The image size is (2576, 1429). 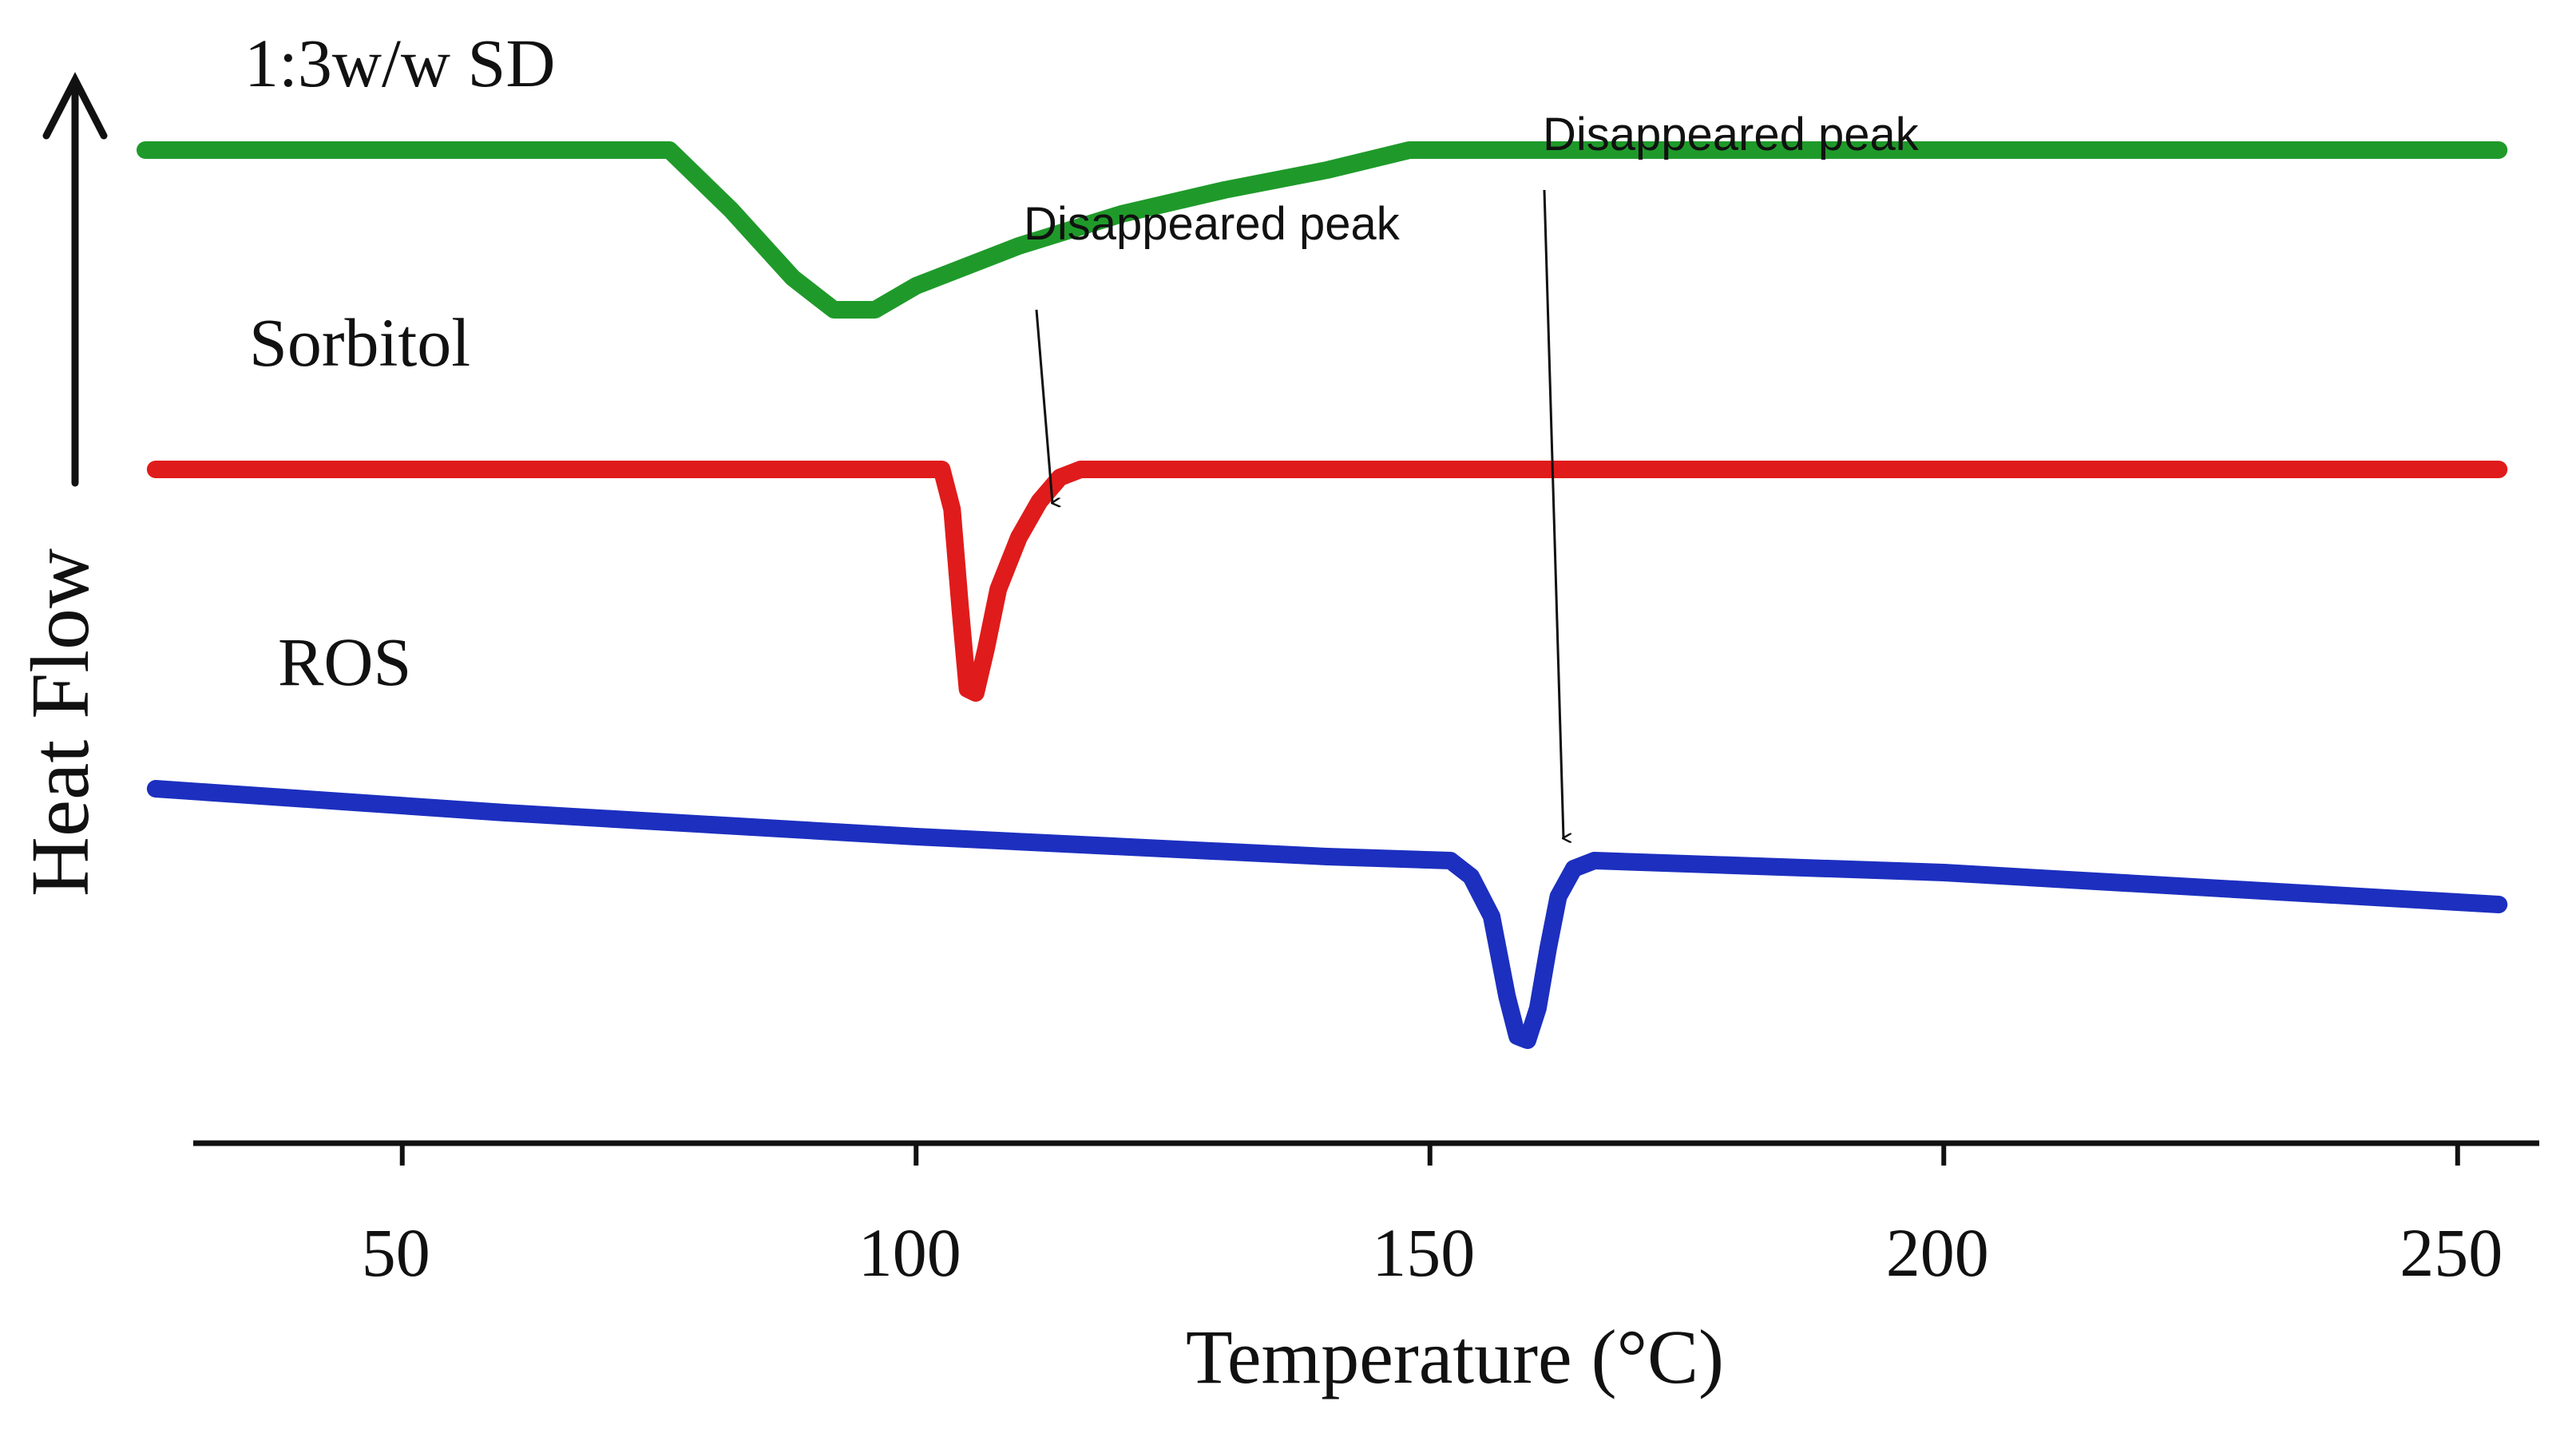 I want to click on annotation-sorbitol-label: Disappeared peak, so click(x=1212, y=224).